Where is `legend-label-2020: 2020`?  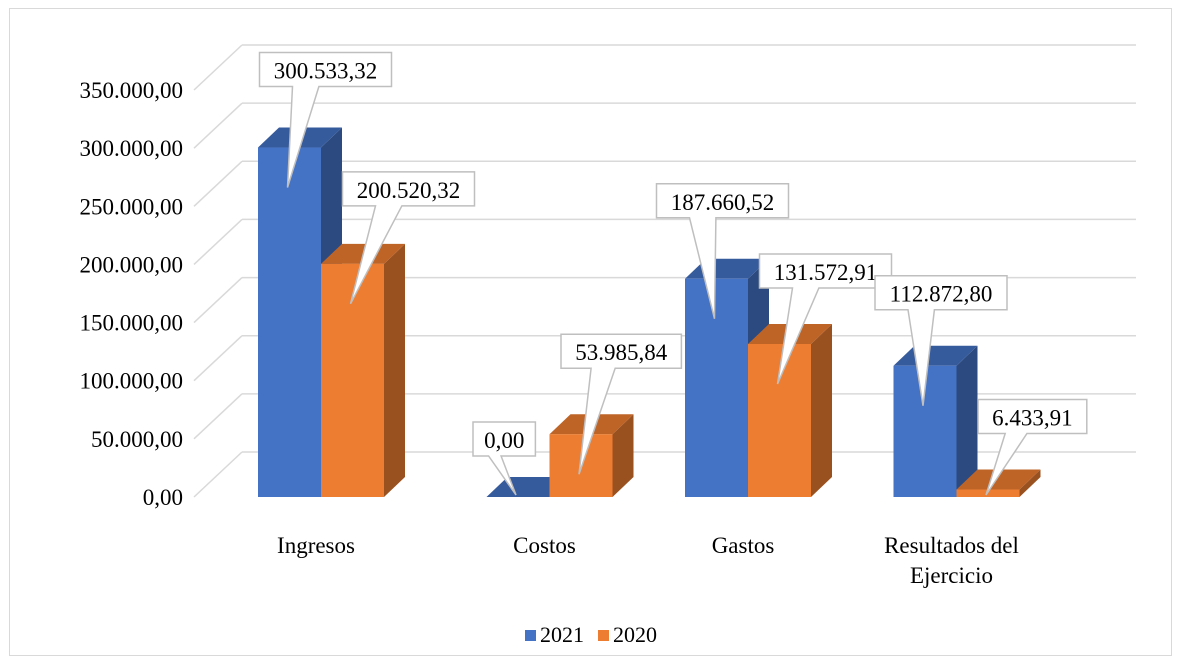 legend-label-2020: 2020 is located at coordinates (635, 634).